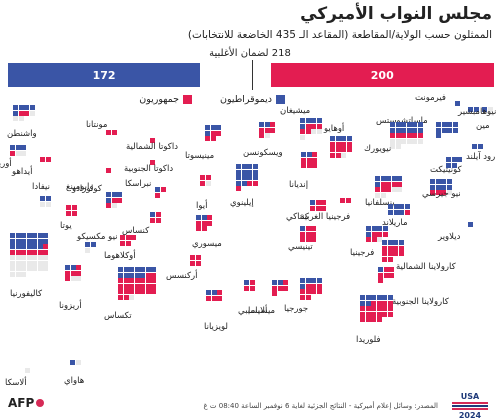 The image size is (500, 420). What do you see at coordinates (481, 157) in the screenshot?
I see `state-label: رود آيلند` at bounding box center [481, 157].